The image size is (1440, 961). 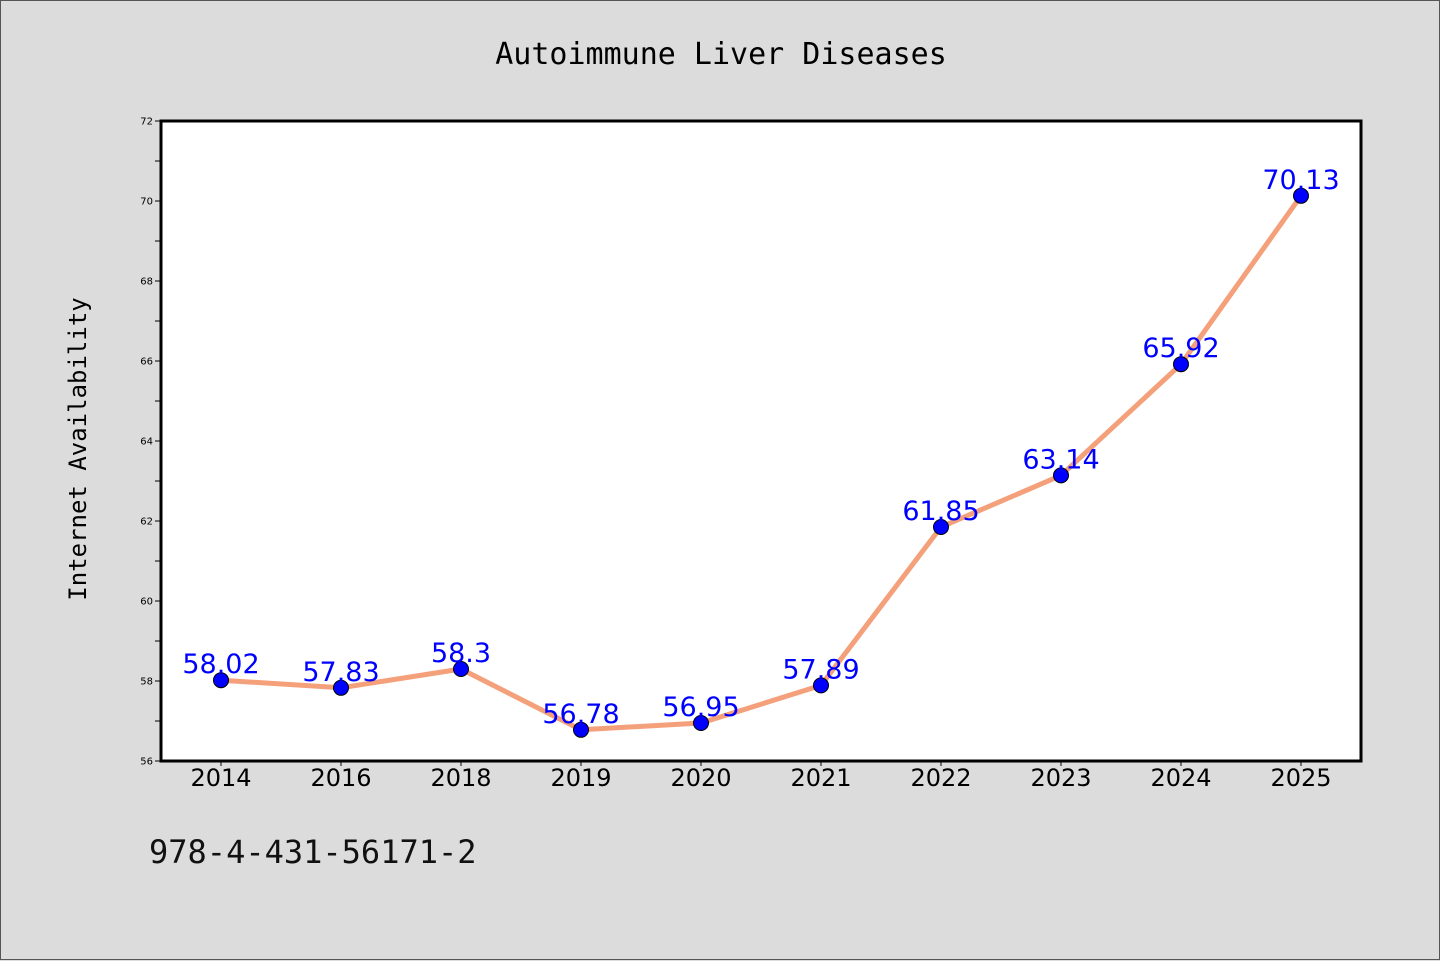 I want to click on data-label: 57.89, so click(x=820, y=669).